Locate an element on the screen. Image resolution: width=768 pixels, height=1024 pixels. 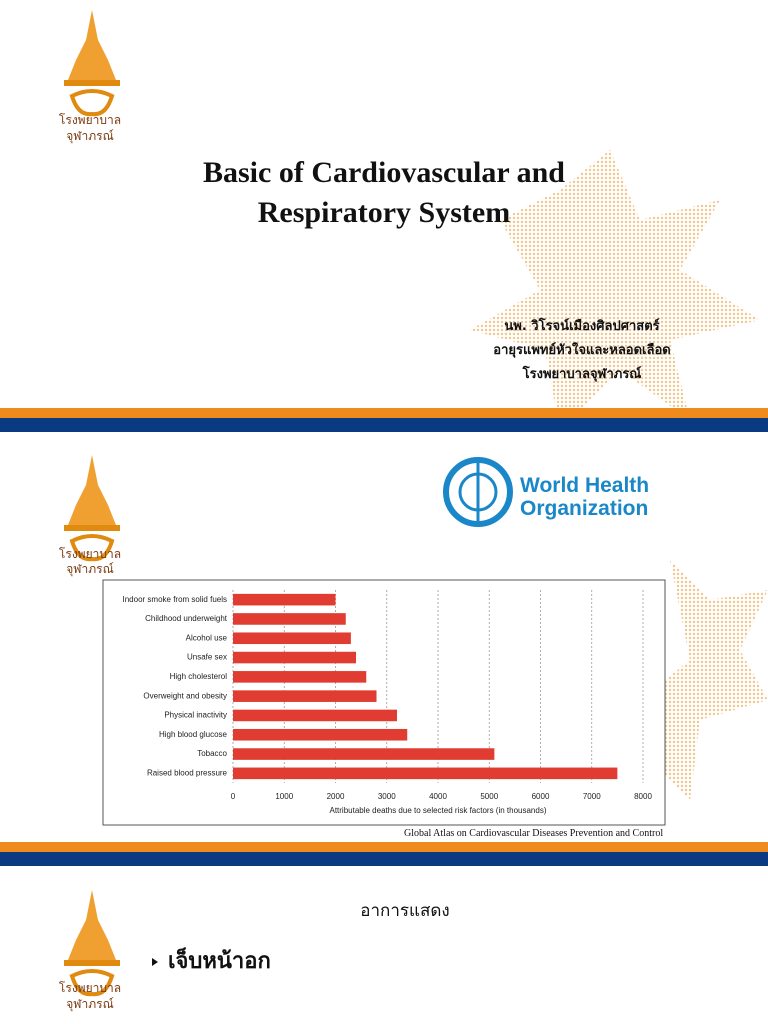
y-tick-label: Unsafe sex is located at coordinates (207, 657).